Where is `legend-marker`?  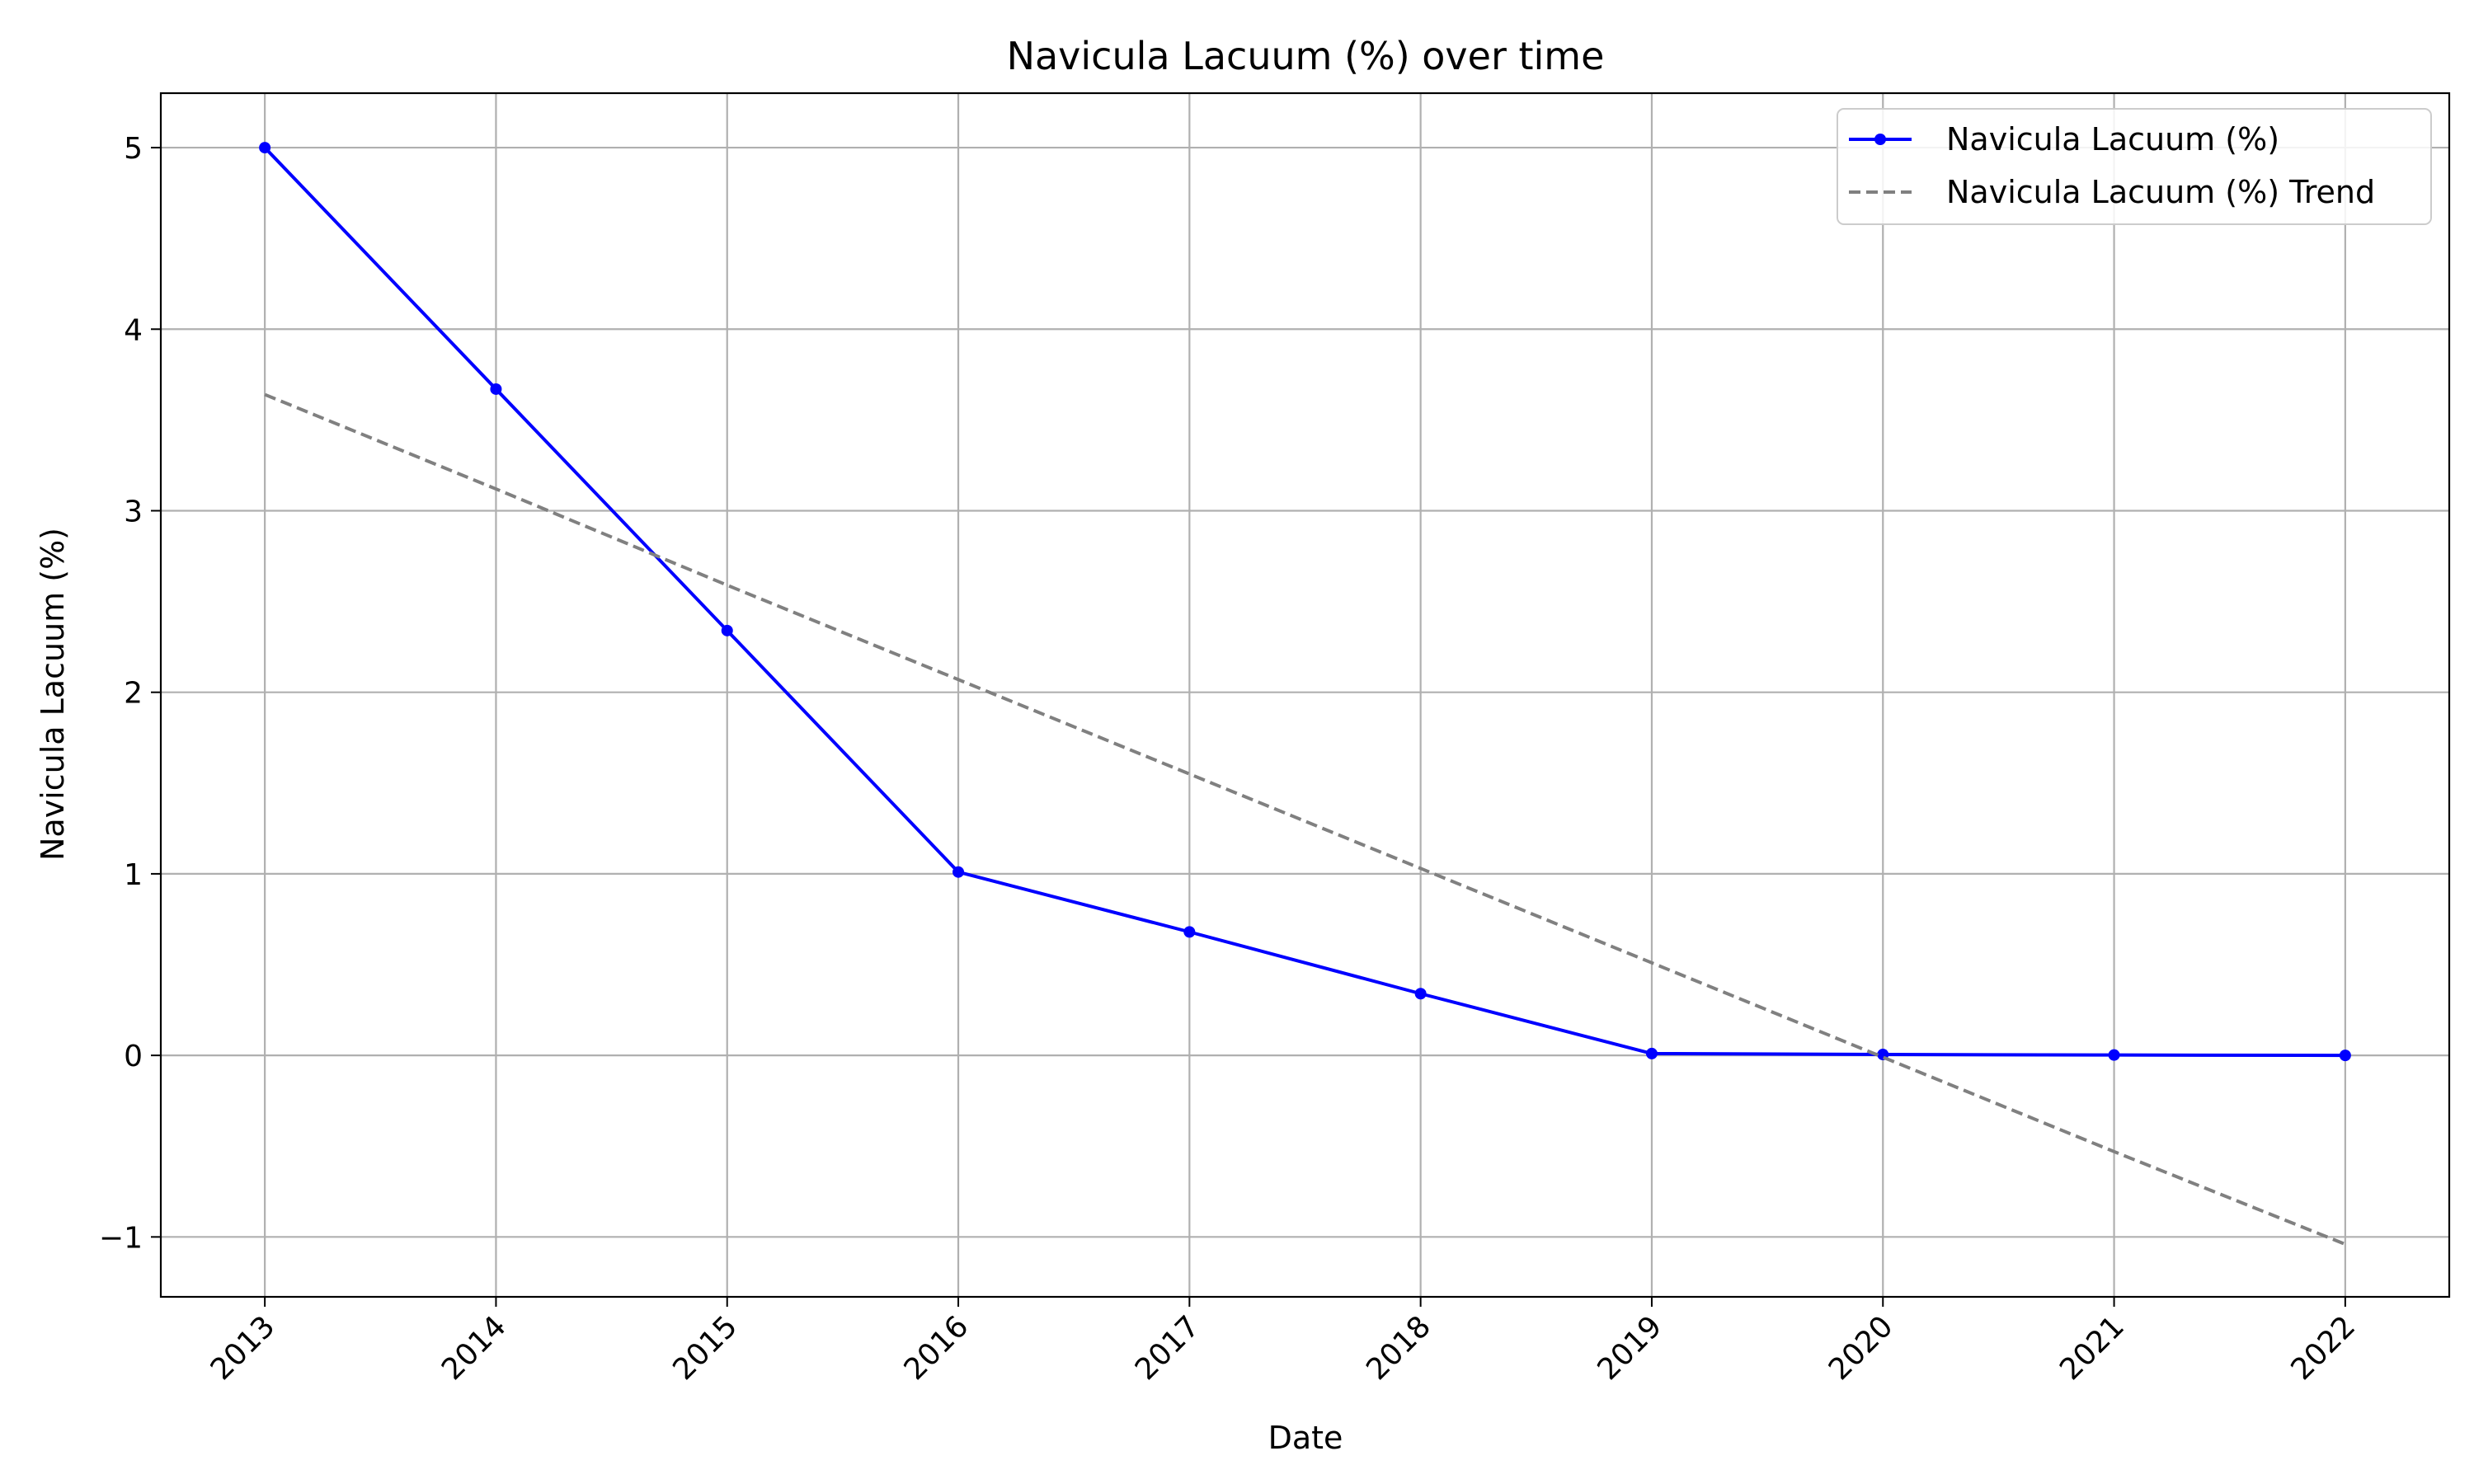
legend-marker is located at coordinates (1880, 139).